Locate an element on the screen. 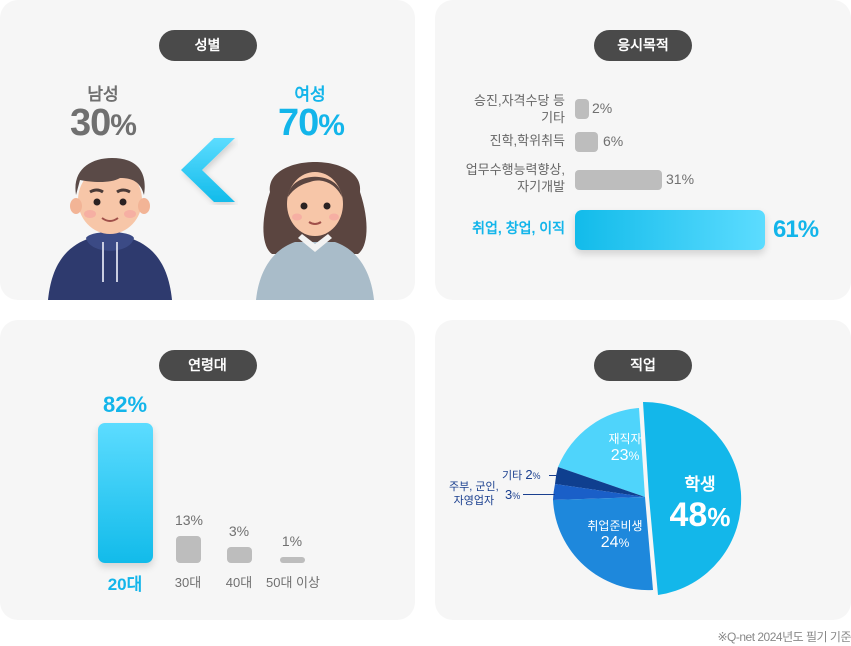  gender-title-pill: 성별 is located at coordinates (207, 45).